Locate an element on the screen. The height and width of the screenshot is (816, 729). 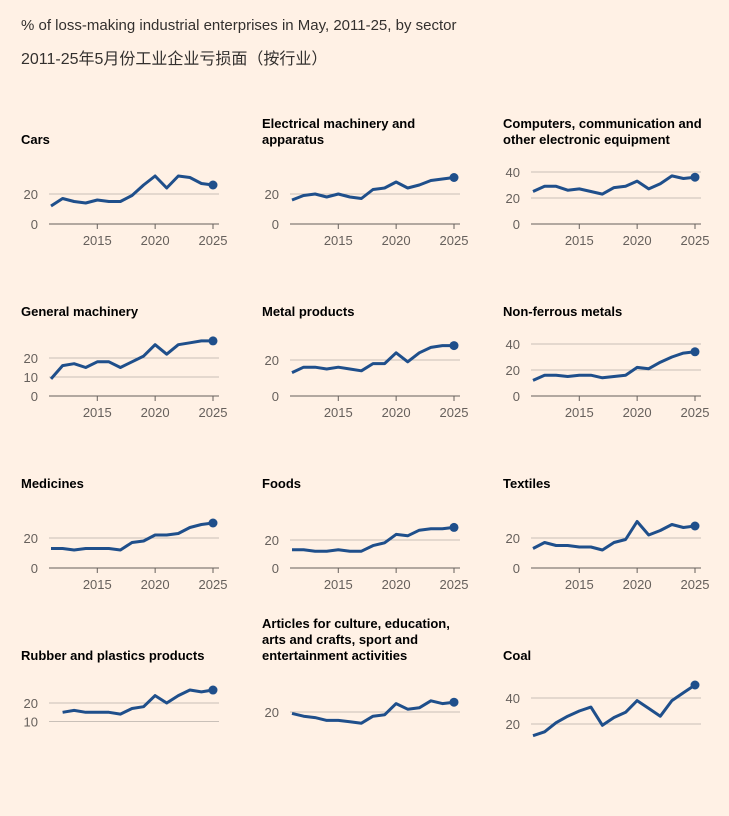
chart-panel: Metal products 0 20 2015 2020 2025 is located at coordinates (372, 388).